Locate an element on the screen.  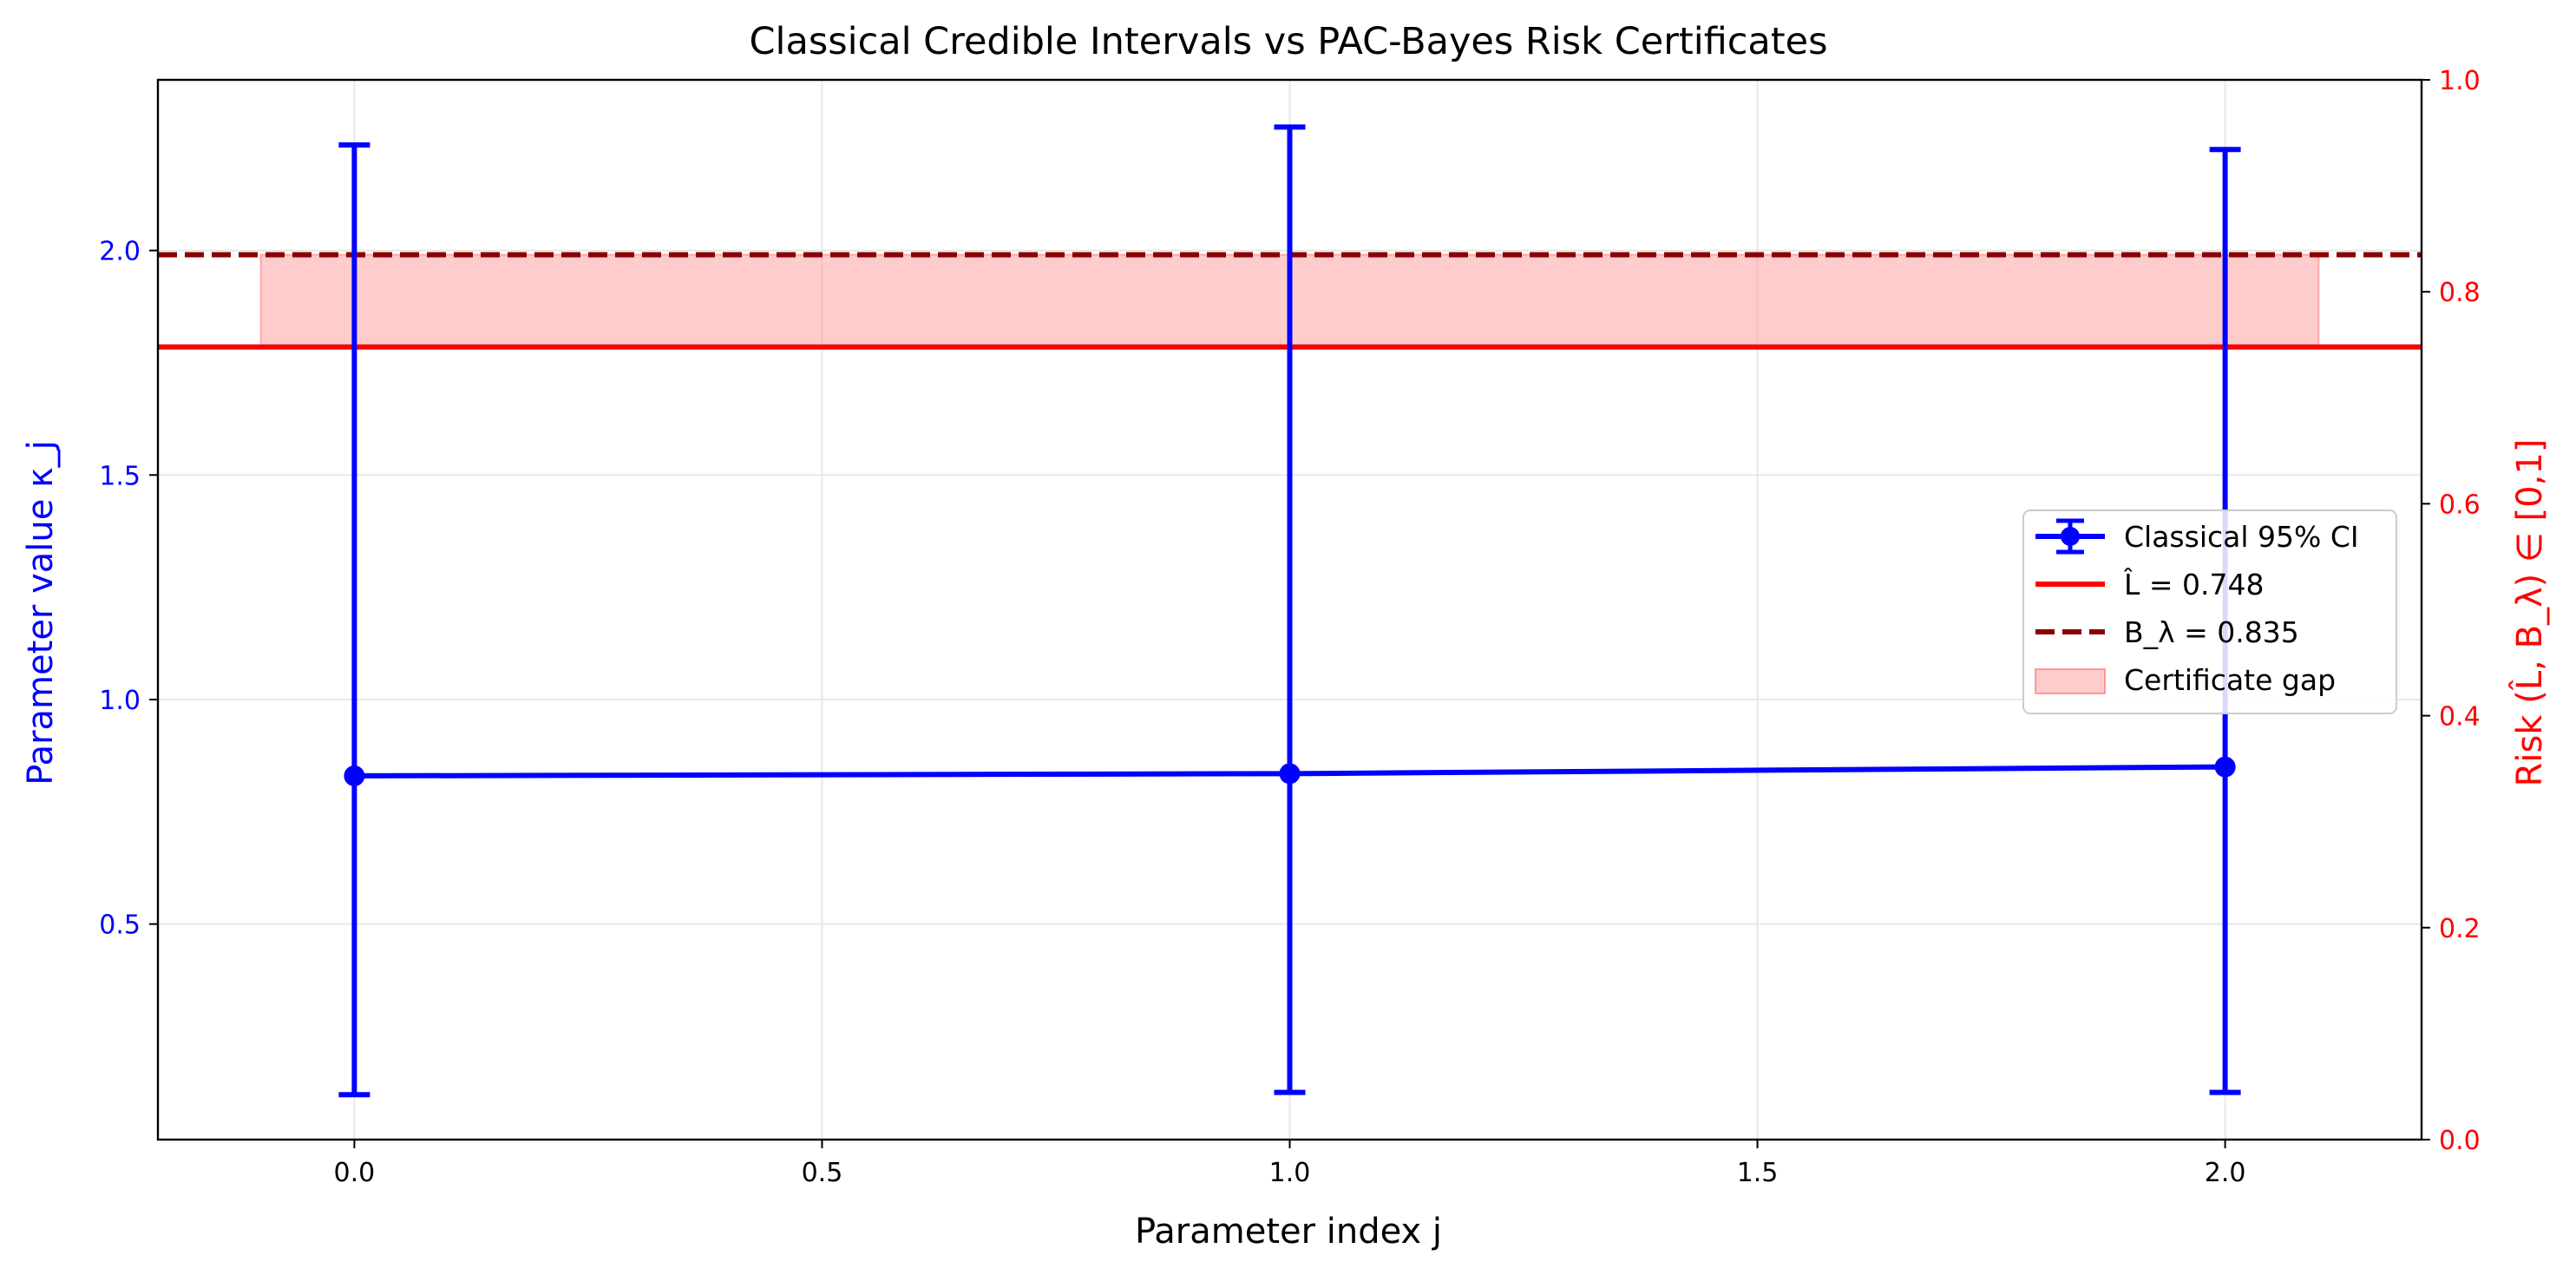
y-left-tick-label-1: 1.0 is located at coordinates (120, 701).